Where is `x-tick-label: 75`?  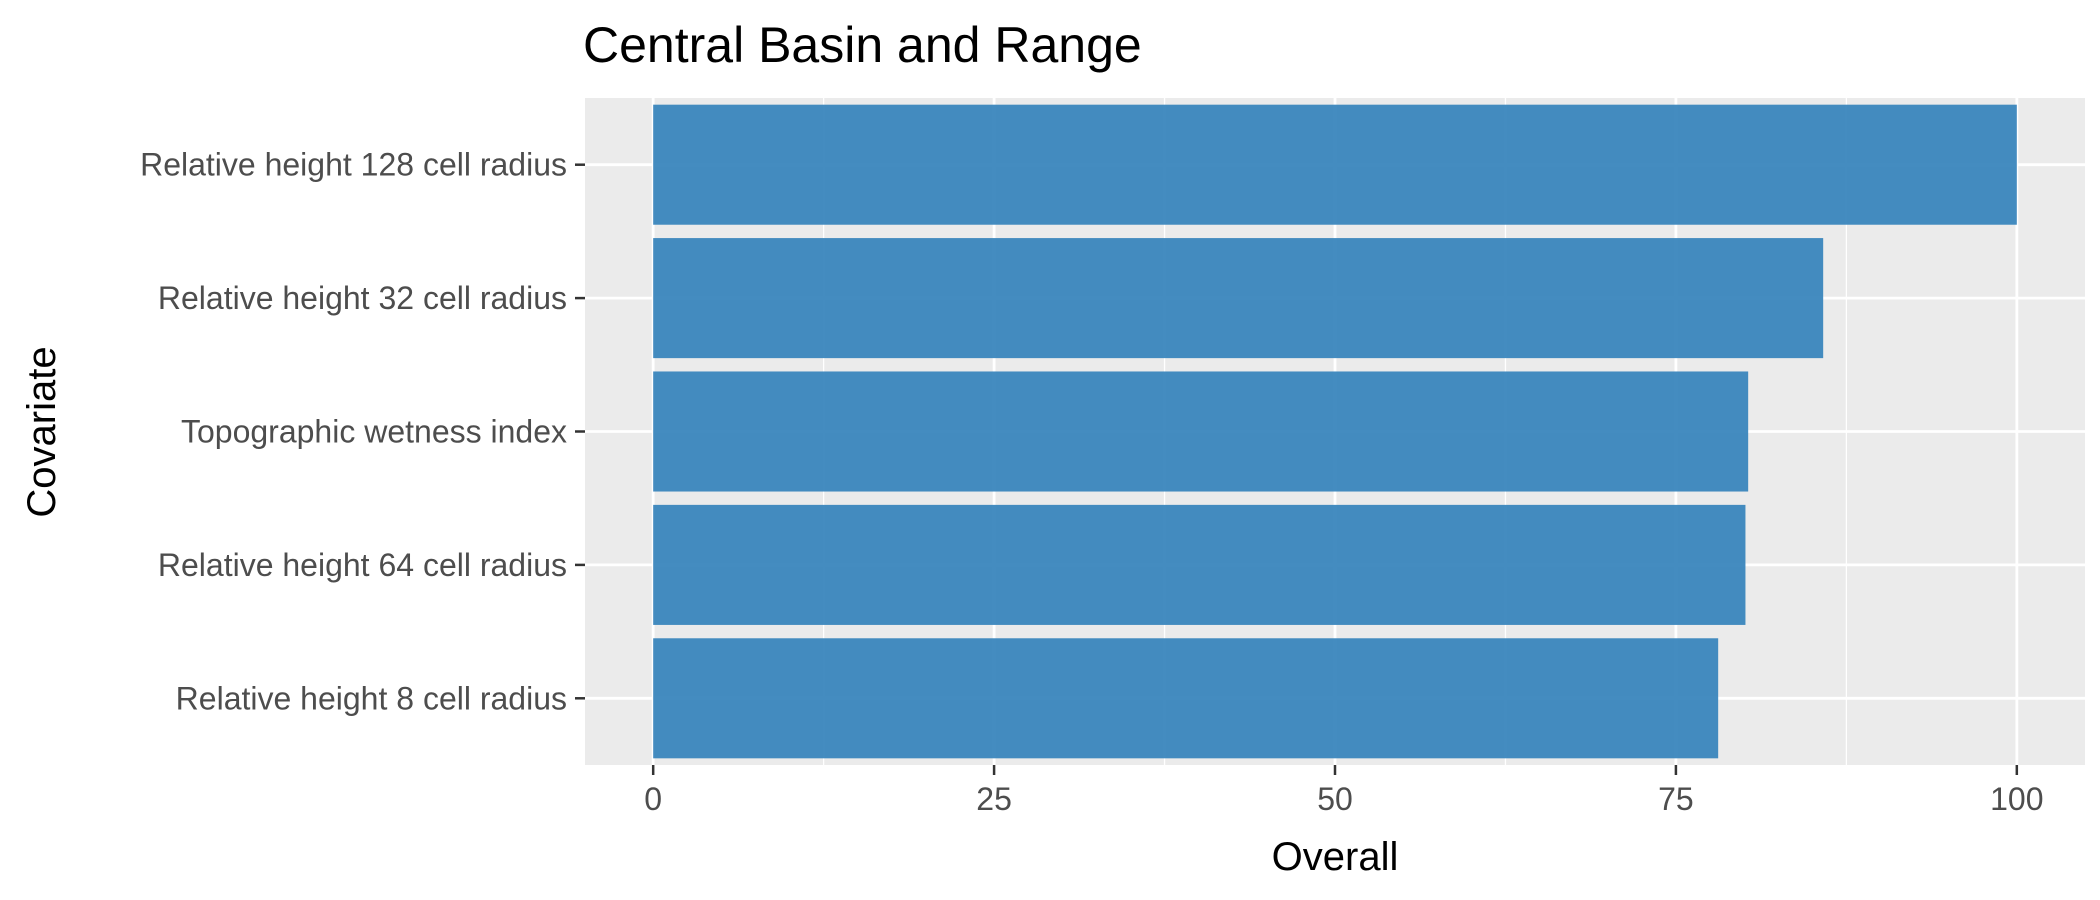
x-tick-label: 75 is located at coordinates (1676, 799).